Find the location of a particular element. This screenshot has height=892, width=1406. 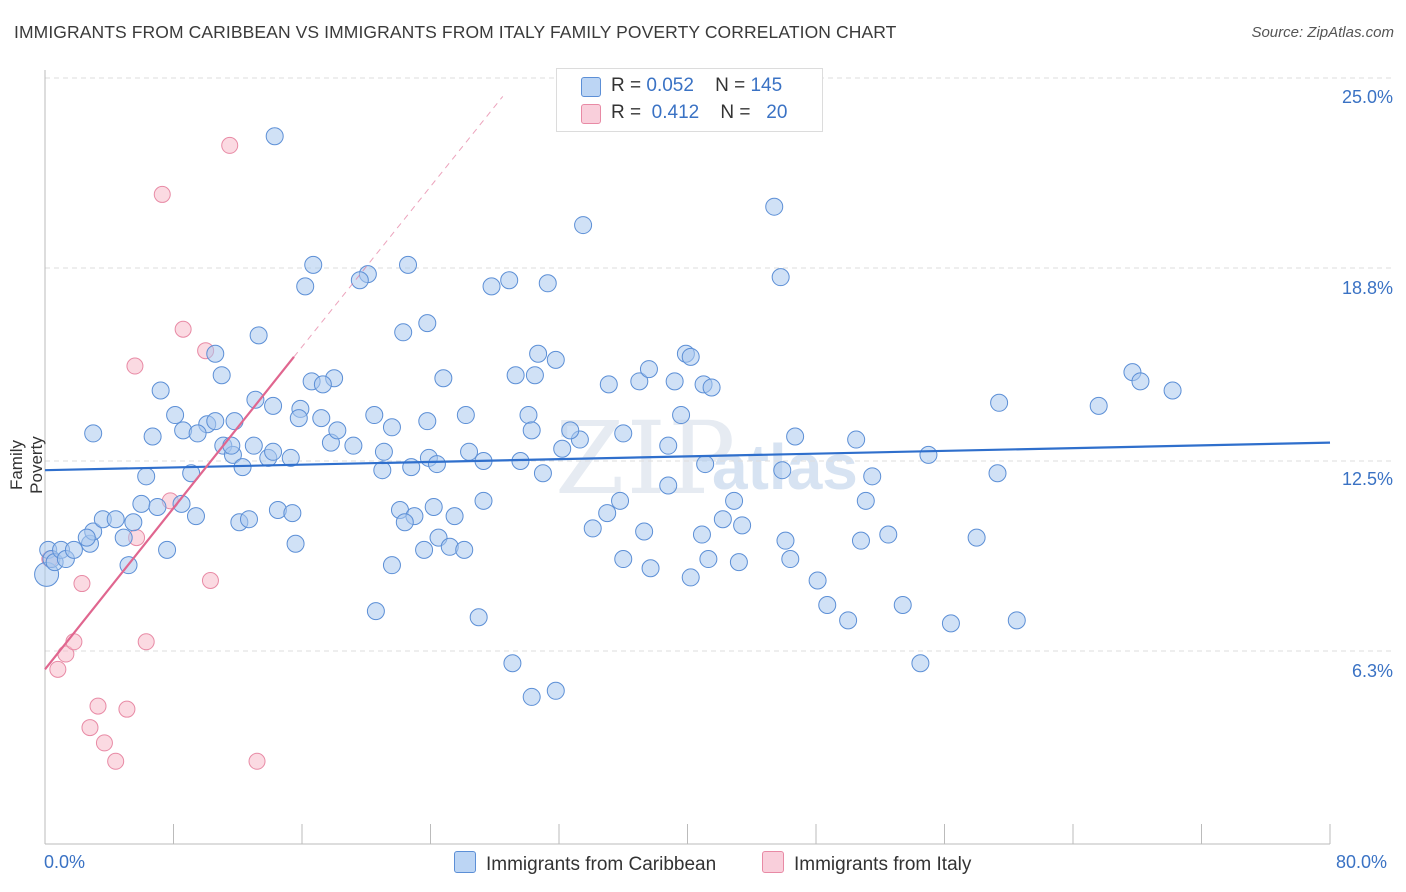

italy-legend-swatch is located at coordinates (773, 862).